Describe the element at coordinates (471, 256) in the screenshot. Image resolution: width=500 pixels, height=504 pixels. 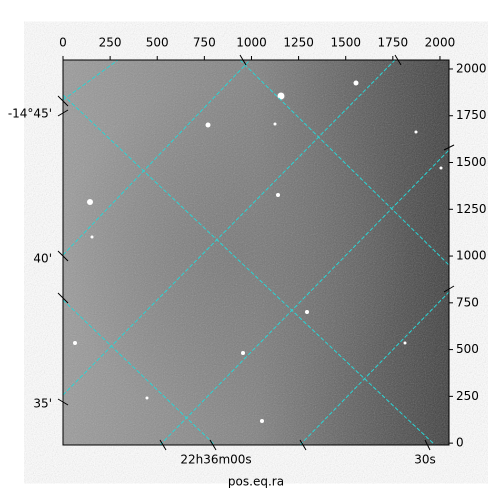
I see `y-tick-label: 1000` at that location.